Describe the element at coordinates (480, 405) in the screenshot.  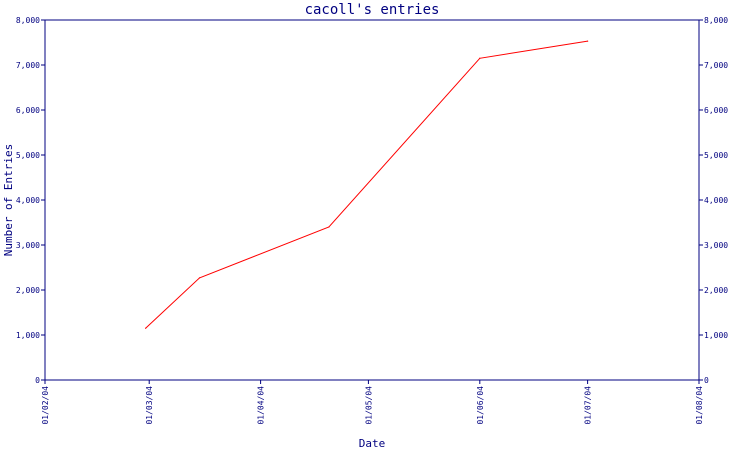
I see `x-tick-label: 01/06/04` at that location.